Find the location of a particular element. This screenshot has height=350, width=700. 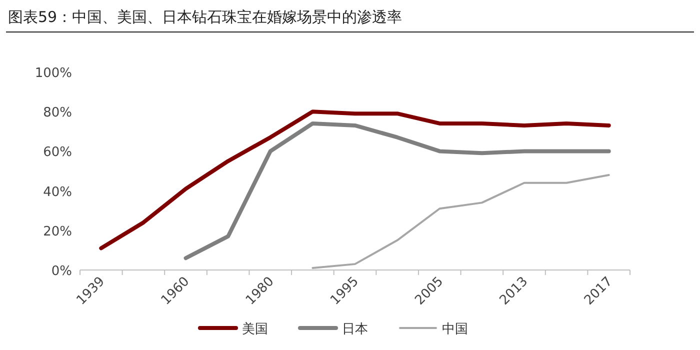

y-tick-label: 80% is located at coordinates (57, 113).